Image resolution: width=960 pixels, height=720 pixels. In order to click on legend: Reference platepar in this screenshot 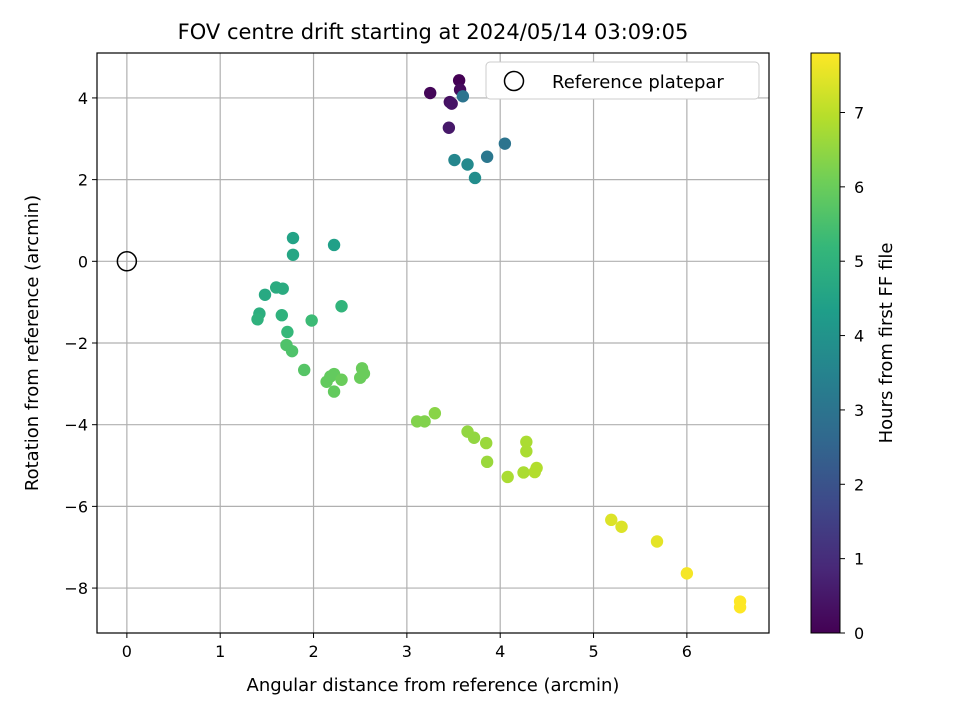, I will do `click(622, 80)`.